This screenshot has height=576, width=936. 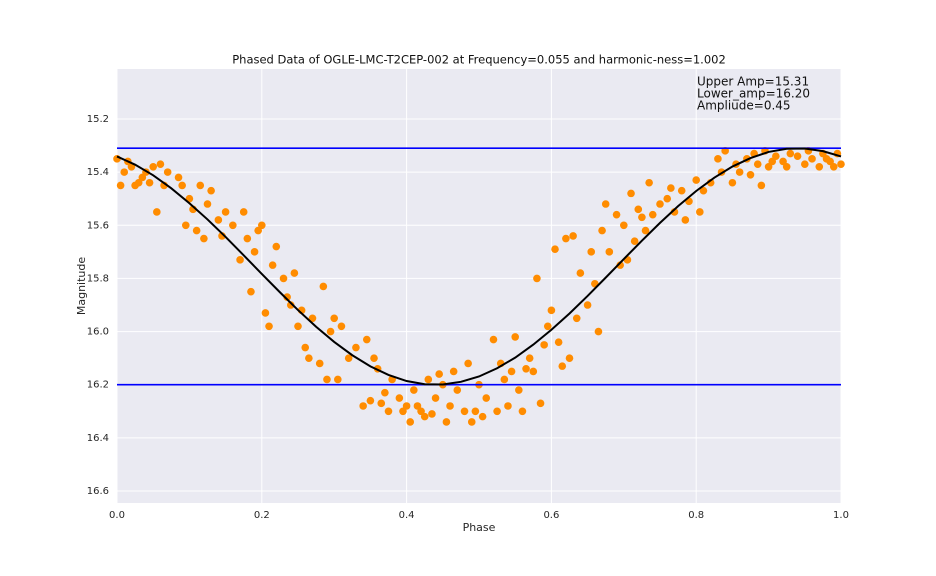 I want to click on x-tick-label: 0.6, so click(x=551, y=515).